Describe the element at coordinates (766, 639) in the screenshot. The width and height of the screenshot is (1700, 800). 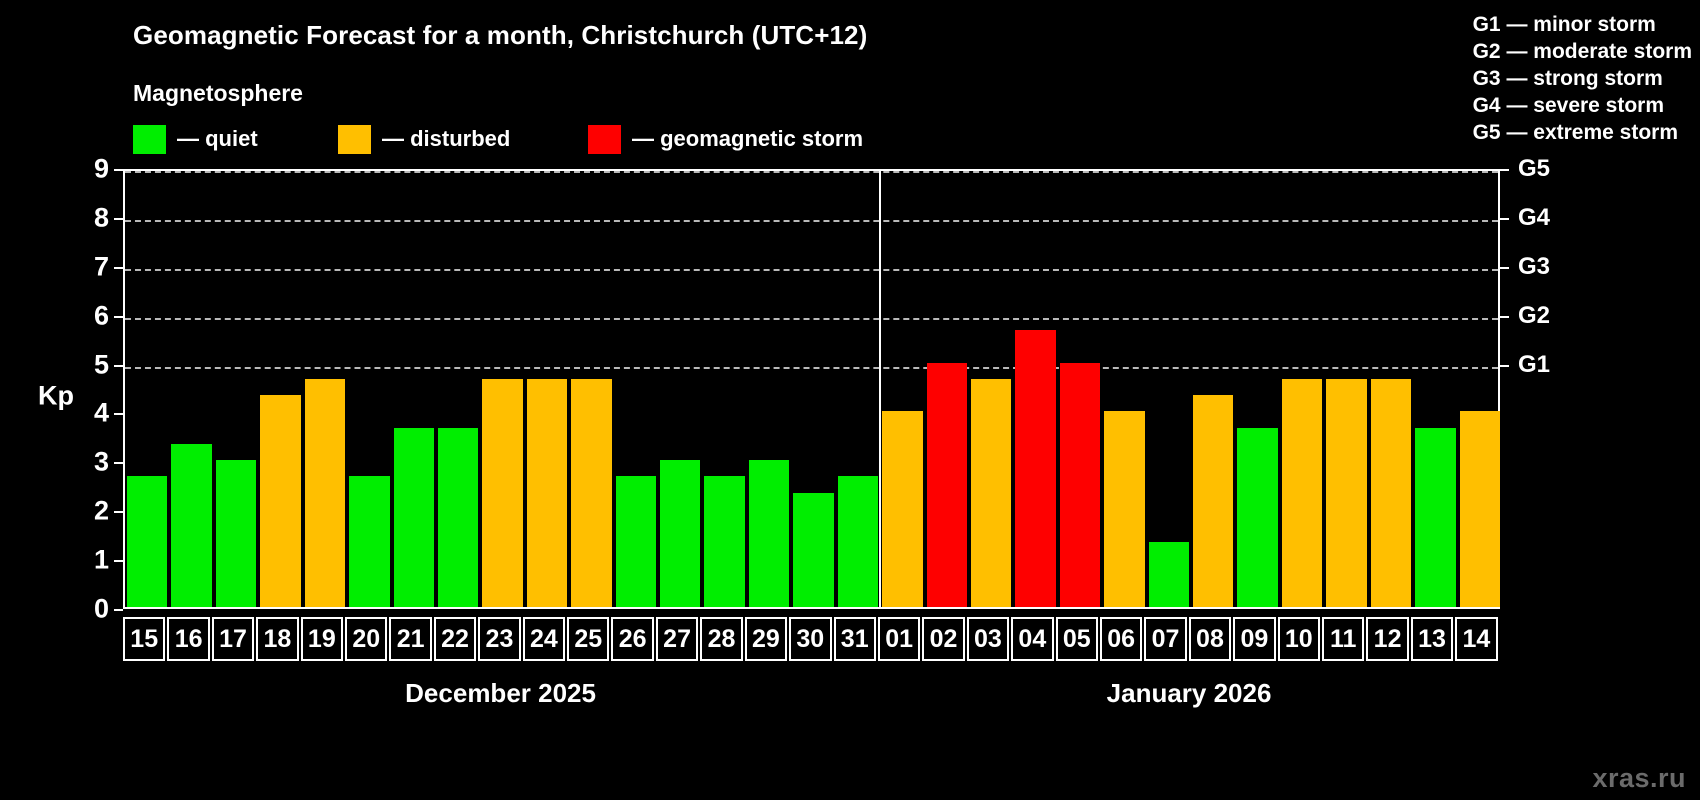
I see `date-cell-29: 29` at that location.